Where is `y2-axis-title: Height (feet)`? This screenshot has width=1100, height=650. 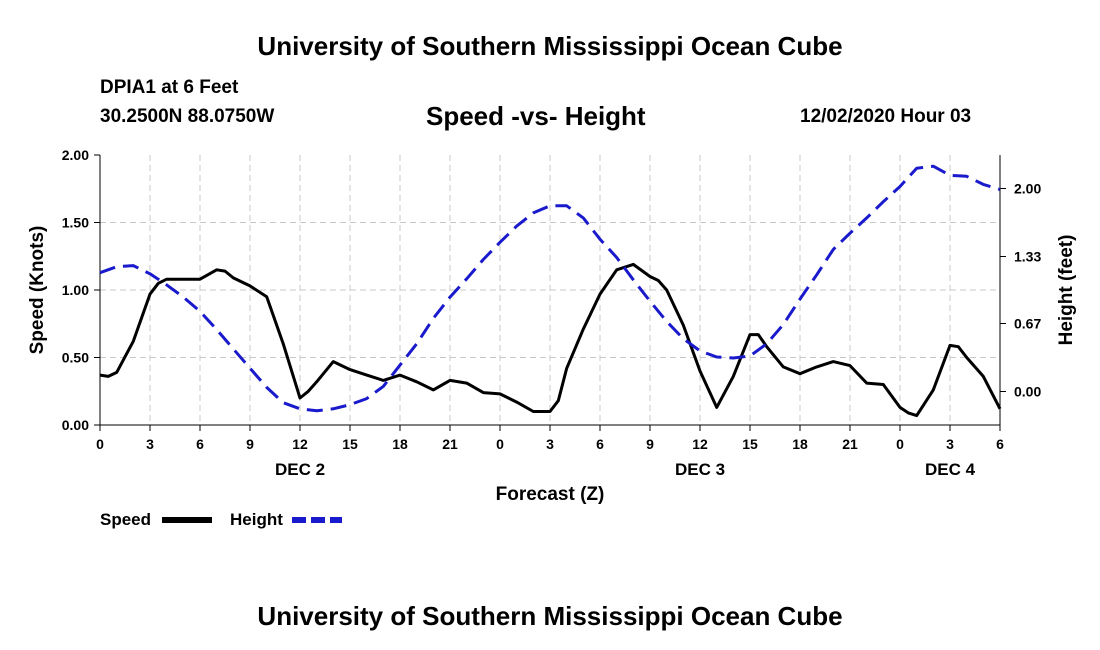 y2-axis-title: Height (feet) is located at coordinates (1066, 290).